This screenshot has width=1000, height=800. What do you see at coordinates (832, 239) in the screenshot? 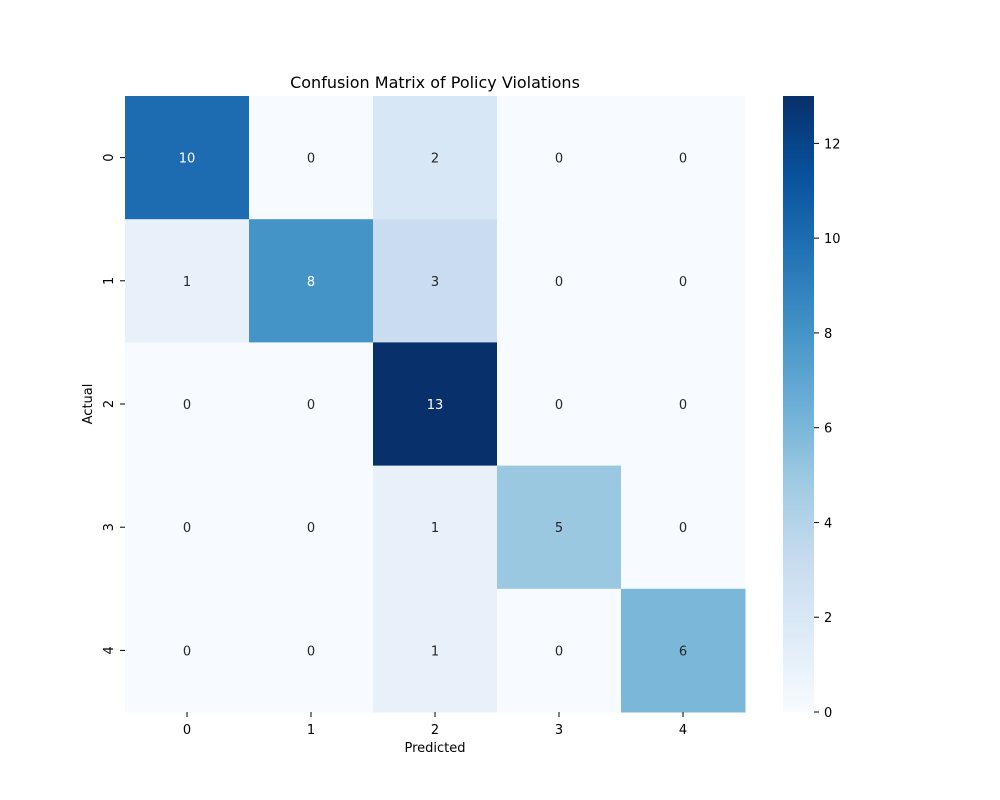
I see `colorbar-tick-label: 10` at bounding box center [832, 239].